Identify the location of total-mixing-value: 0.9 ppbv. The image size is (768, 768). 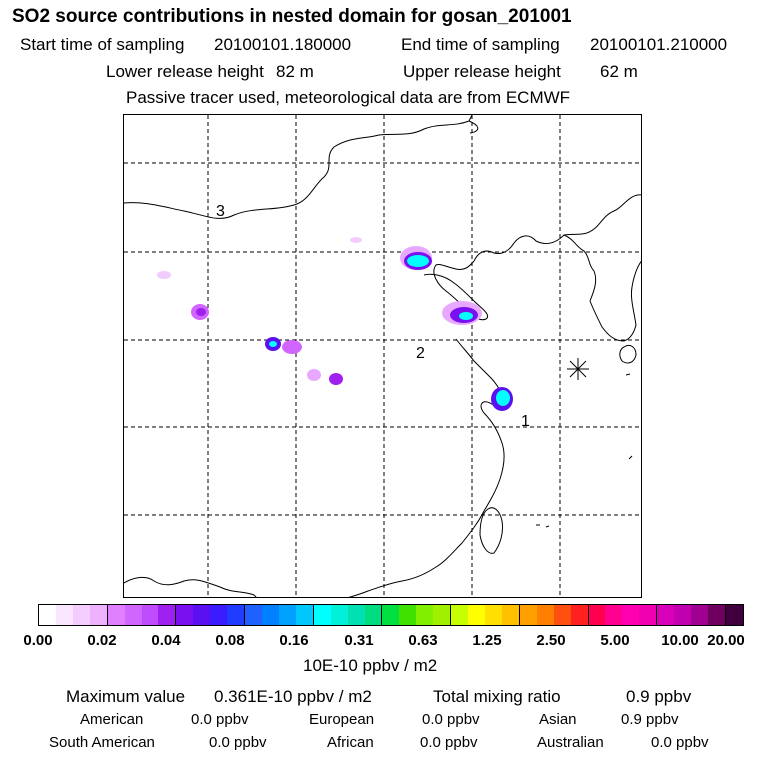
(659, 696).